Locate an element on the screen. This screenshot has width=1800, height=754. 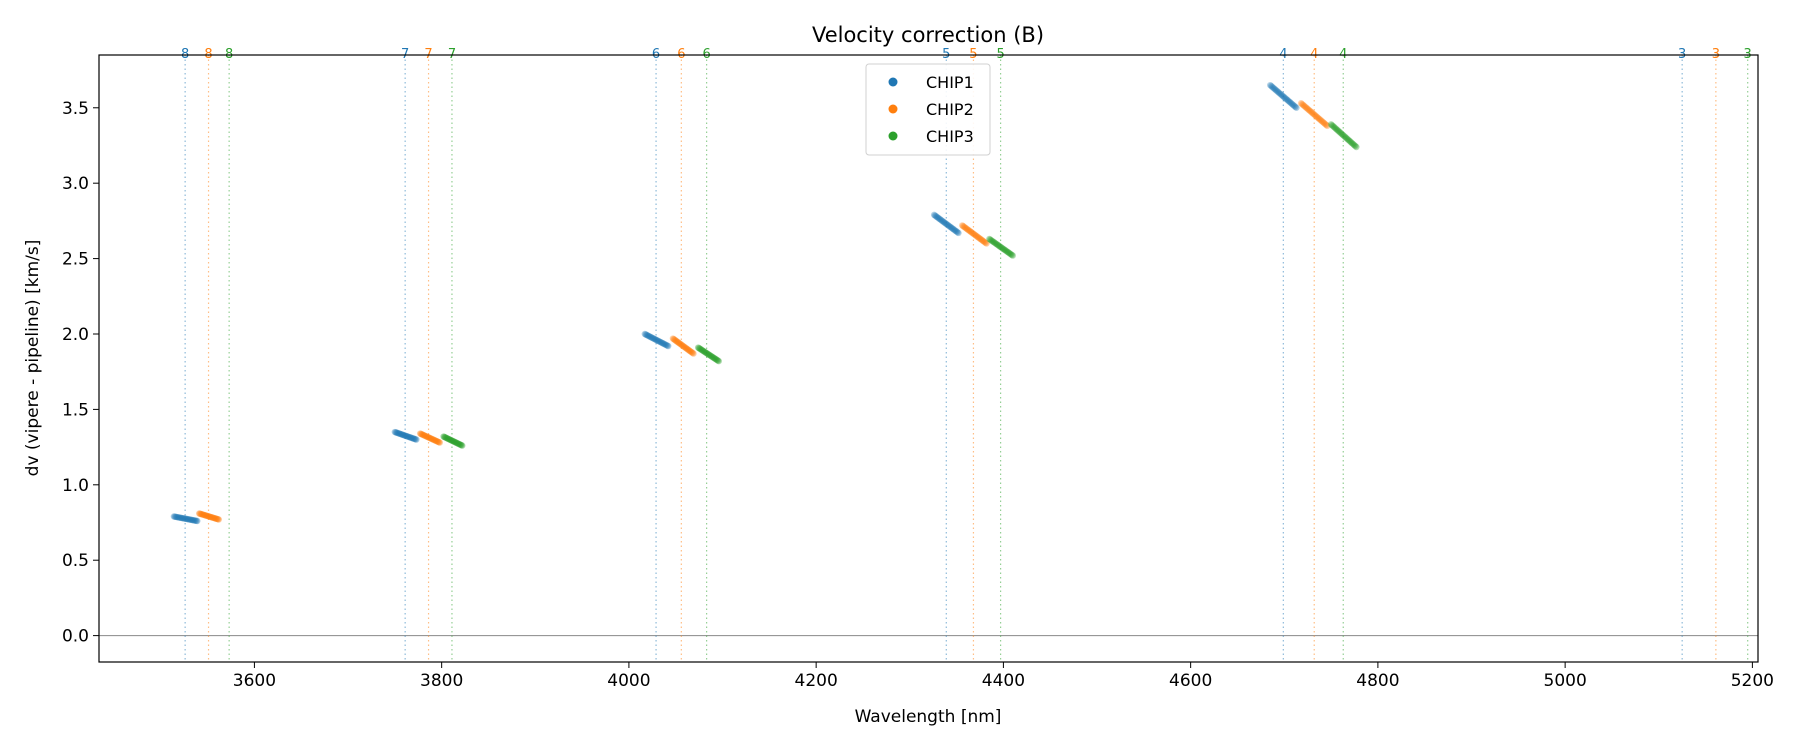
x-tick-label: 4600 is located at coordinates (1190, 681).